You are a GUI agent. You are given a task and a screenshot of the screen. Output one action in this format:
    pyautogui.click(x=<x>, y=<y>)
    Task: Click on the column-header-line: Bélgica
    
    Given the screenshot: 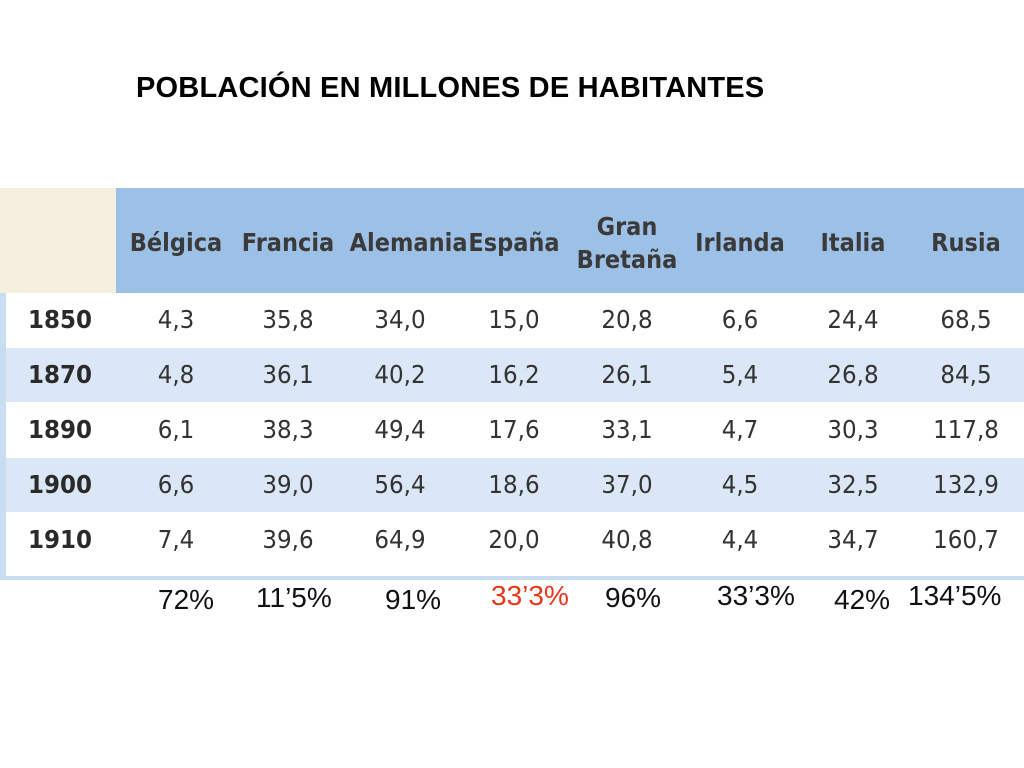 What is the action you would take?
    pyautogui.click(x=176, y=242)
    